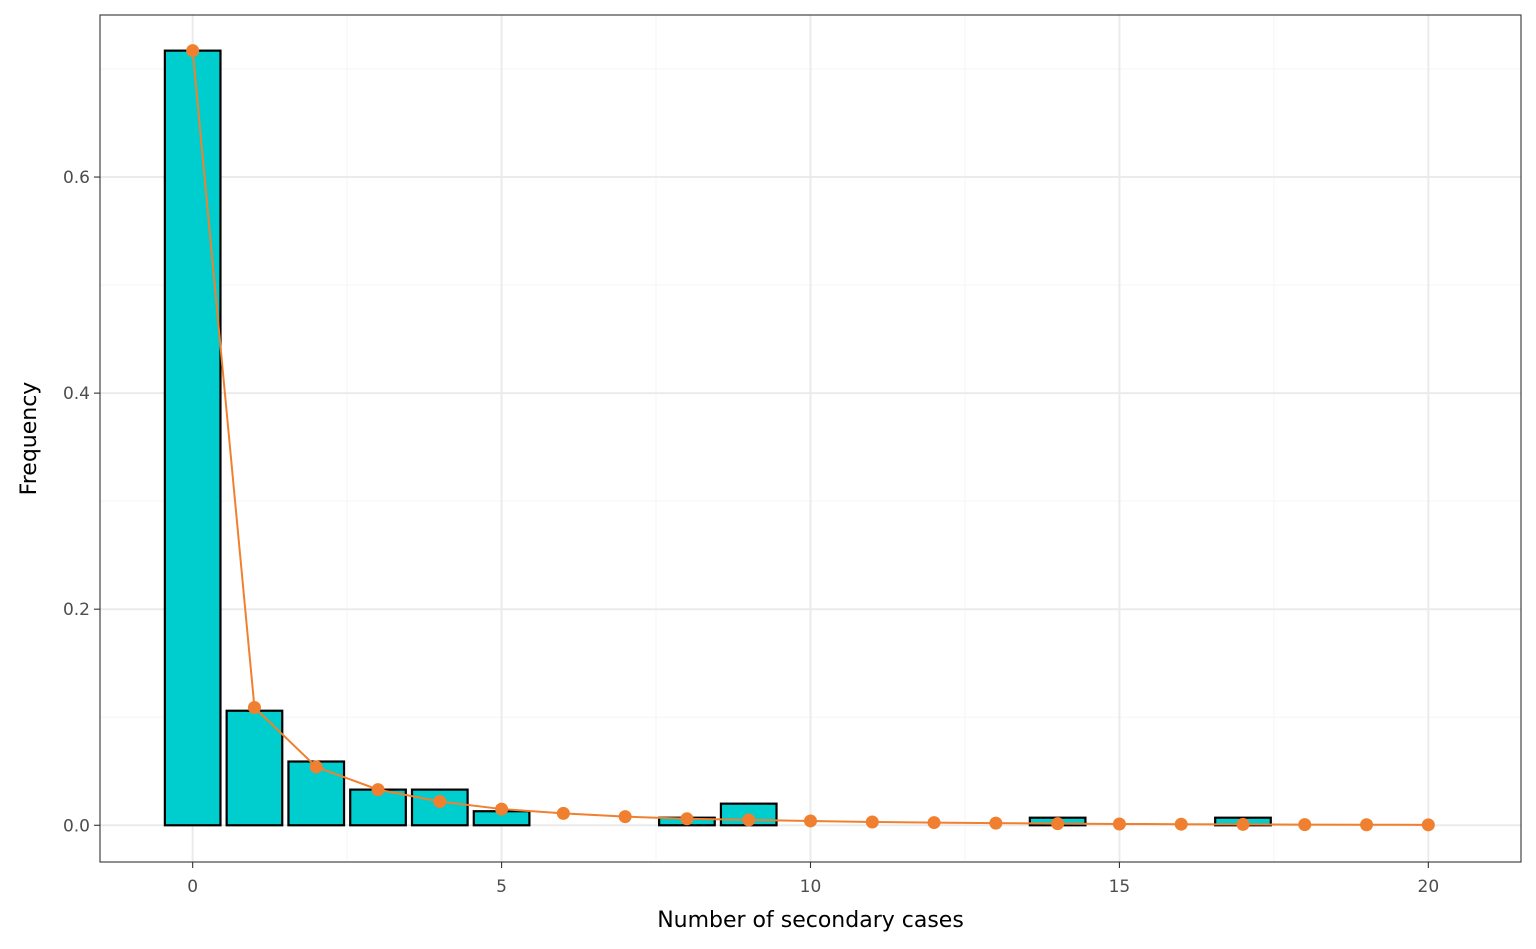 The width and height of the screenshot is (1536, 949). What do you see at coordinates (76, 178) in the screenshot?
I see `y-tick-label: 0.6` at bounding box center [76, 178].